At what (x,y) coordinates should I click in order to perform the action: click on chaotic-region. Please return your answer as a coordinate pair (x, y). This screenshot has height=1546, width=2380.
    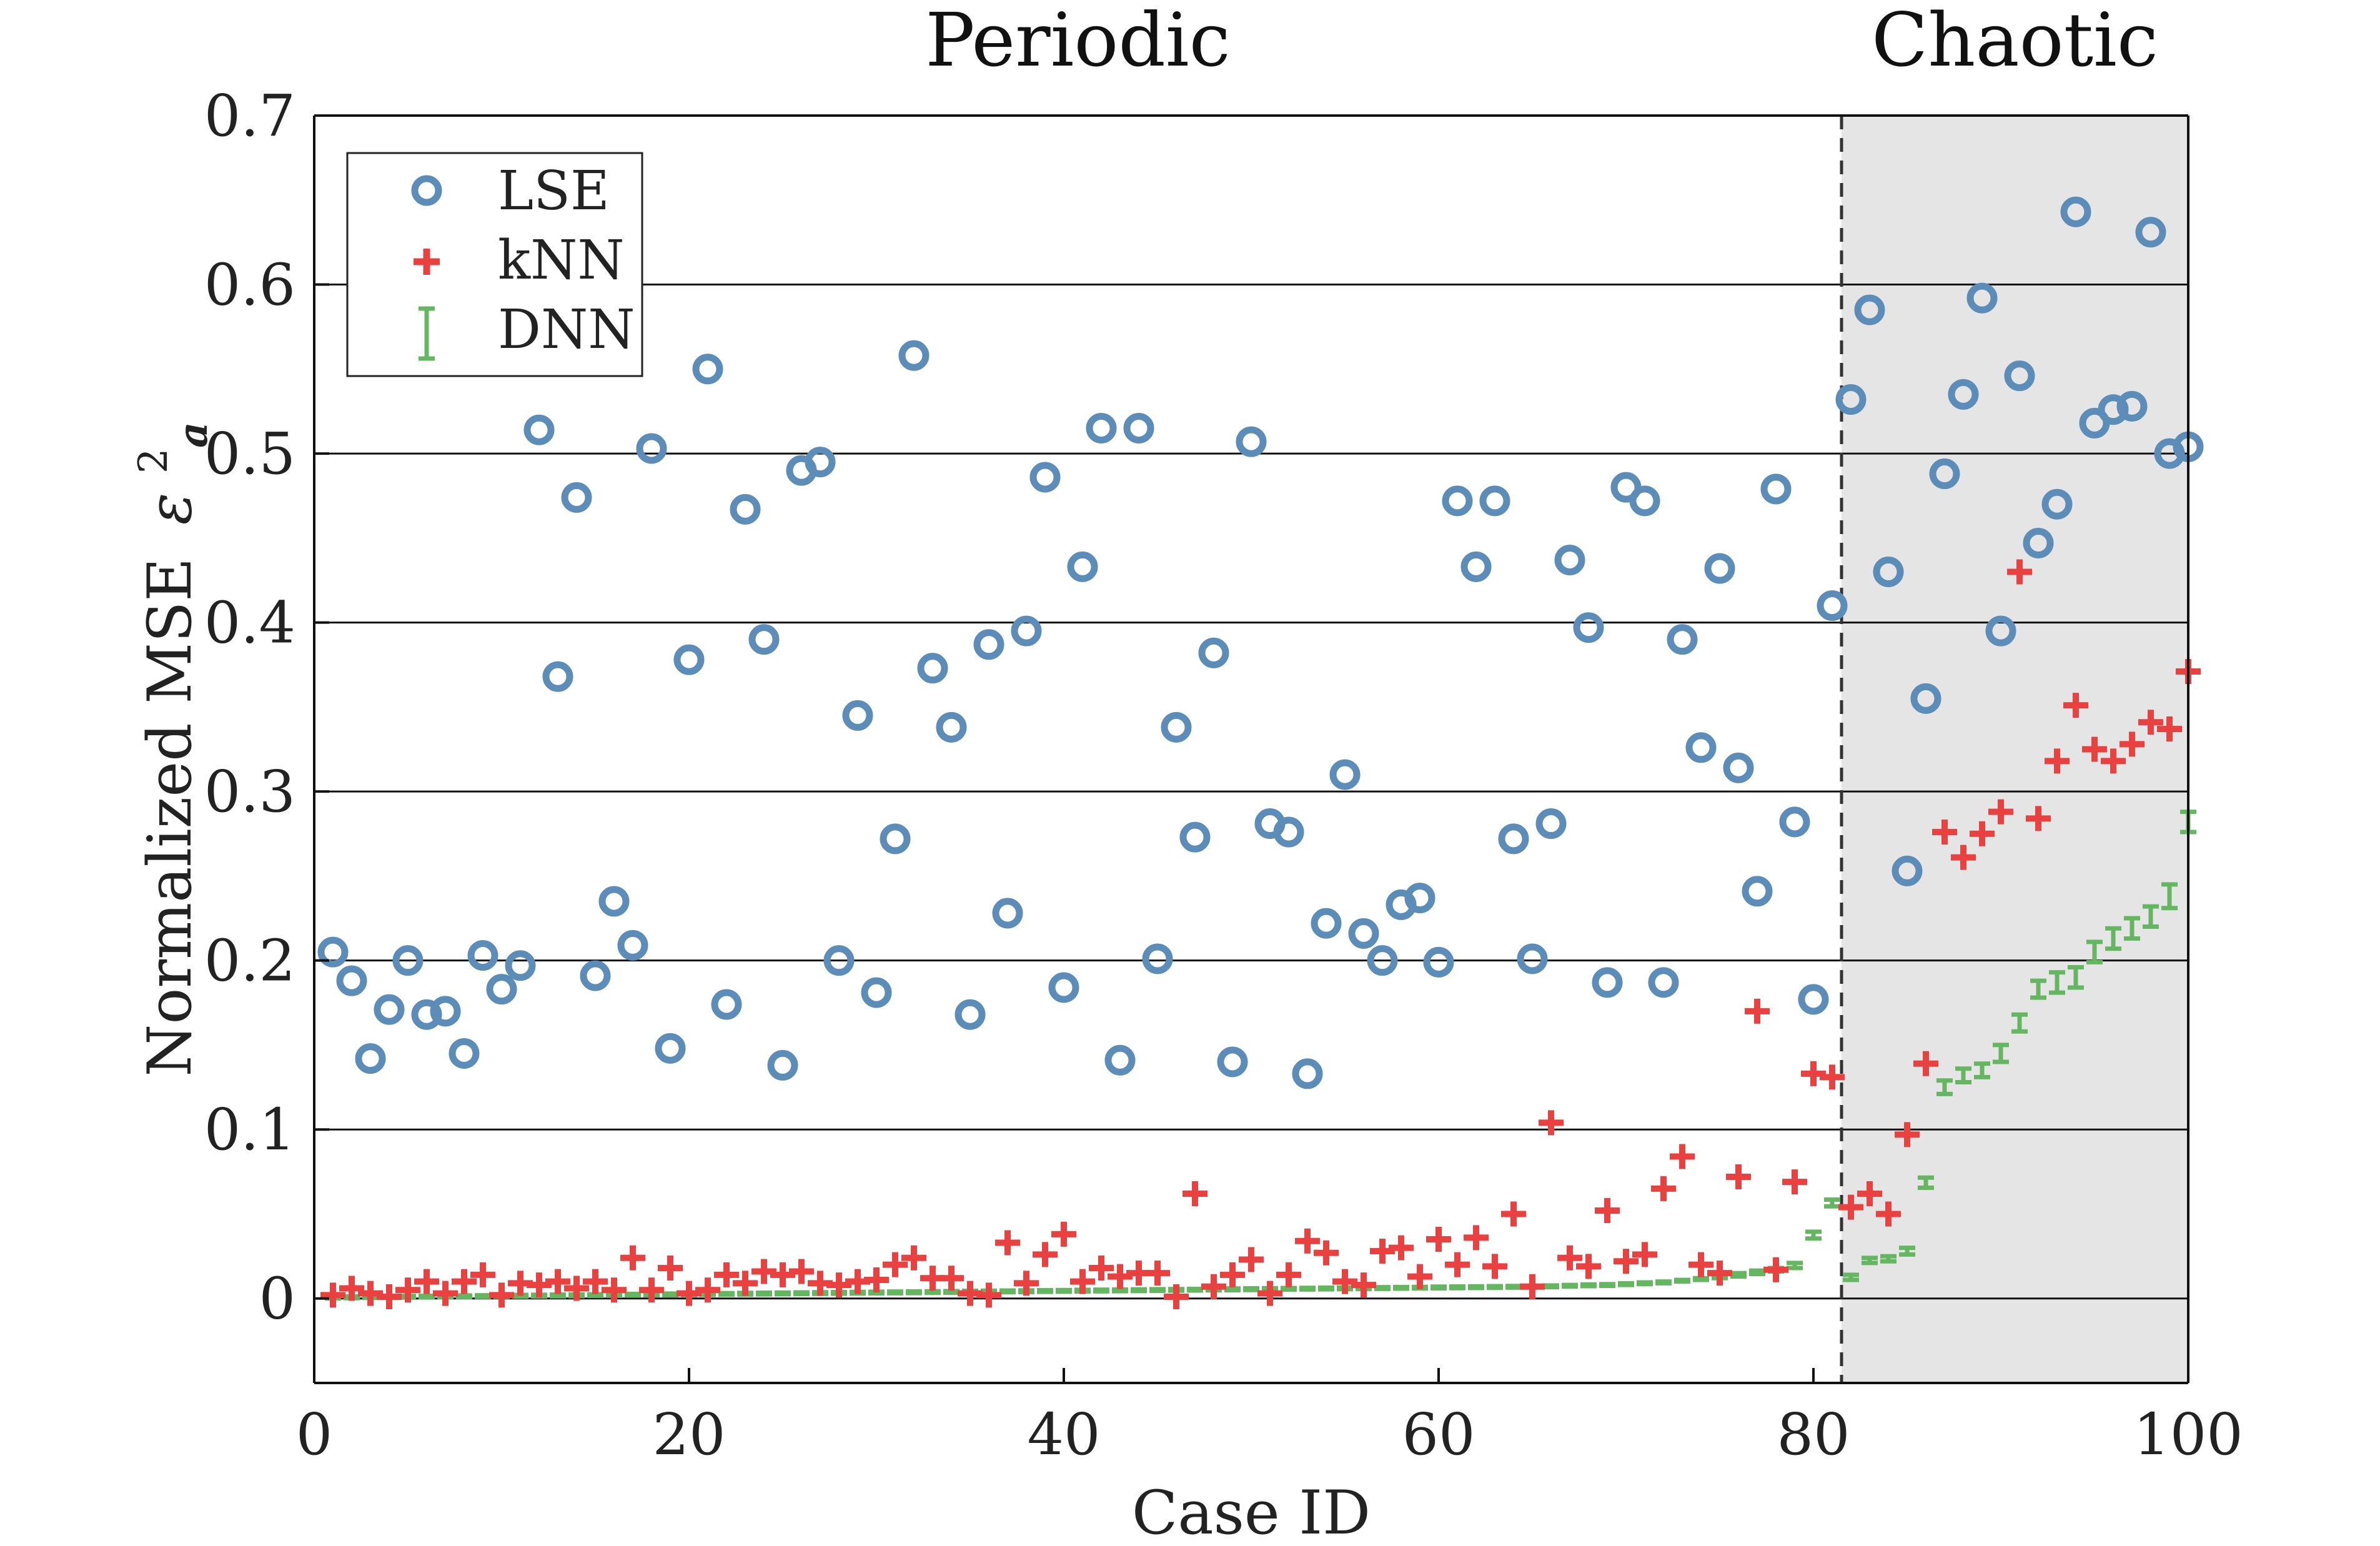
    Looking at the image, I should click on (2015, 750).